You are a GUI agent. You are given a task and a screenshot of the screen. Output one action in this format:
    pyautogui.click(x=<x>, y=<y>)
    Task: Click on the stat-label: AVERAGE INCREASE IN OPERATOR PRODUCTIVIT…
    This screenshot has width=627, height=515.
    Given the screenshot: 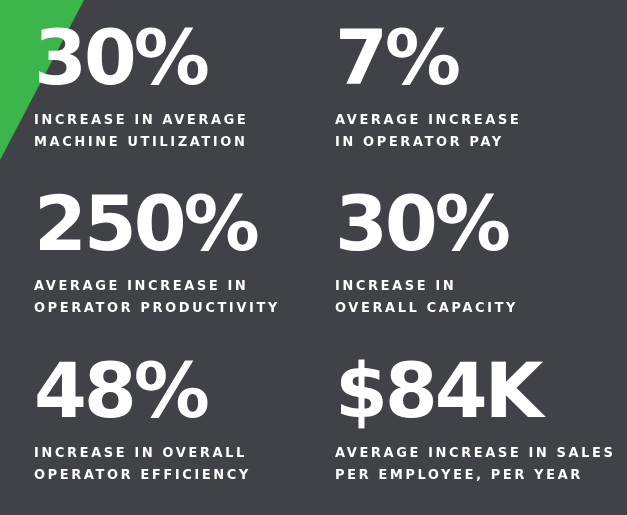 What is the action you would take?
    pyautogui.click(x=157, y=298)
    